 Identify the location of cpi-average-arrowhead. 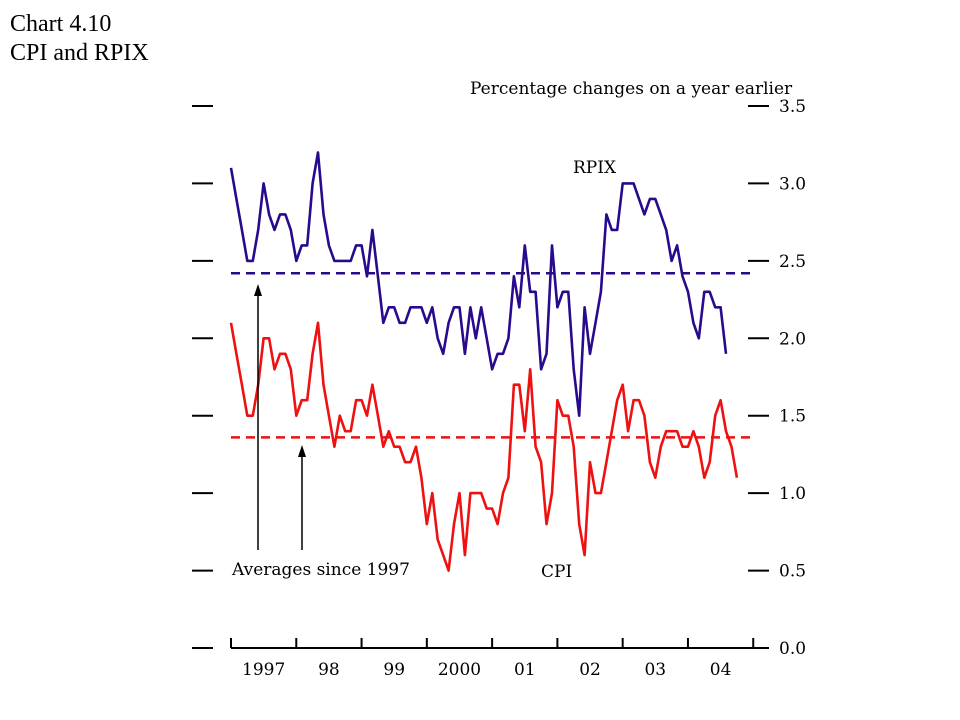
(302, 451).